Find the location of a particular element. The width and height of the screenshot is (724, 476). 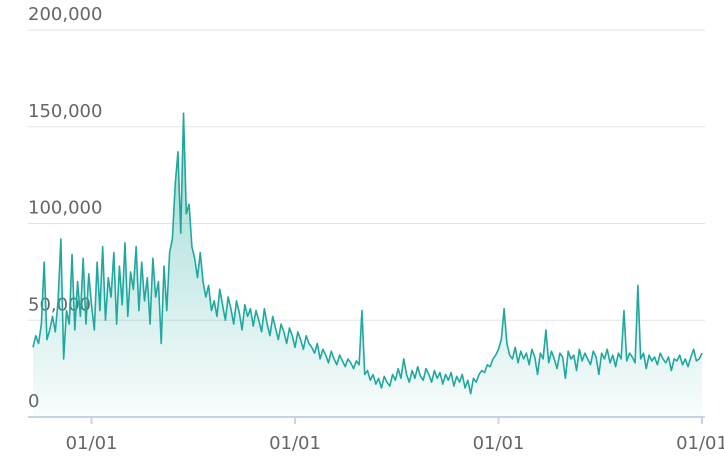

y-tick-label: 150,000 is located at coordinates (65, 111).